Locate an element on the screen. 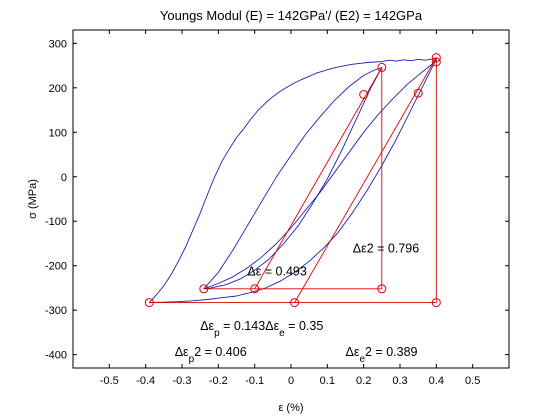 This screenshot has width=560, height=420. annotation-3: Δεp = 0.143Δεe = 0.35 is located at coordinates (261, 329).